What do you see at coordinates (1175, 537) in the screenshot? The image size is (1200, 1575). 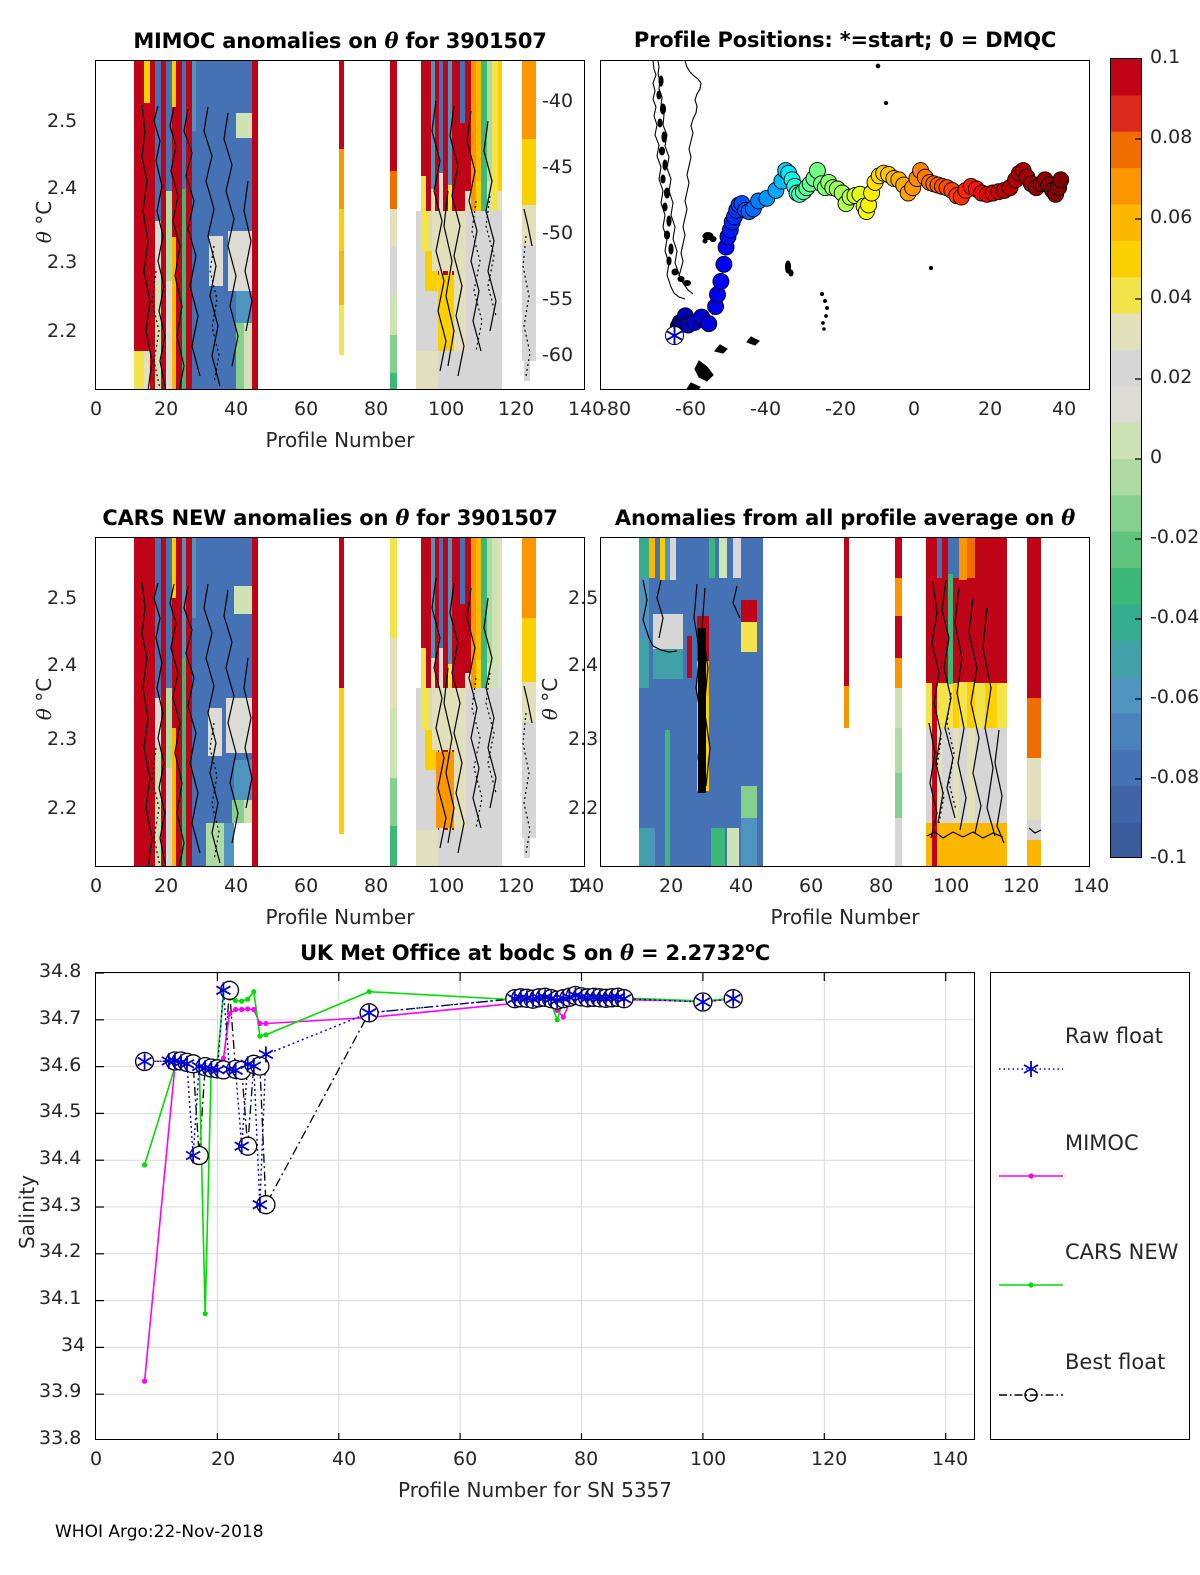 I see `cbar-tick: -0.02` at bounding box center [1175, 537].